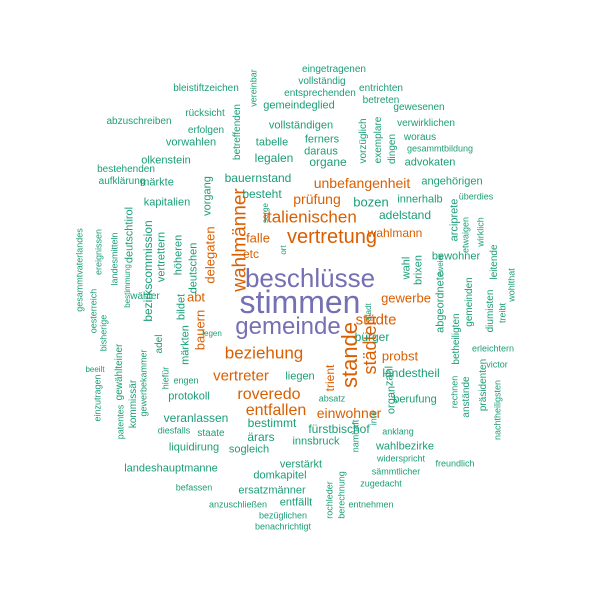  I want to click on cloud-word: sorge, so click(265, 213).